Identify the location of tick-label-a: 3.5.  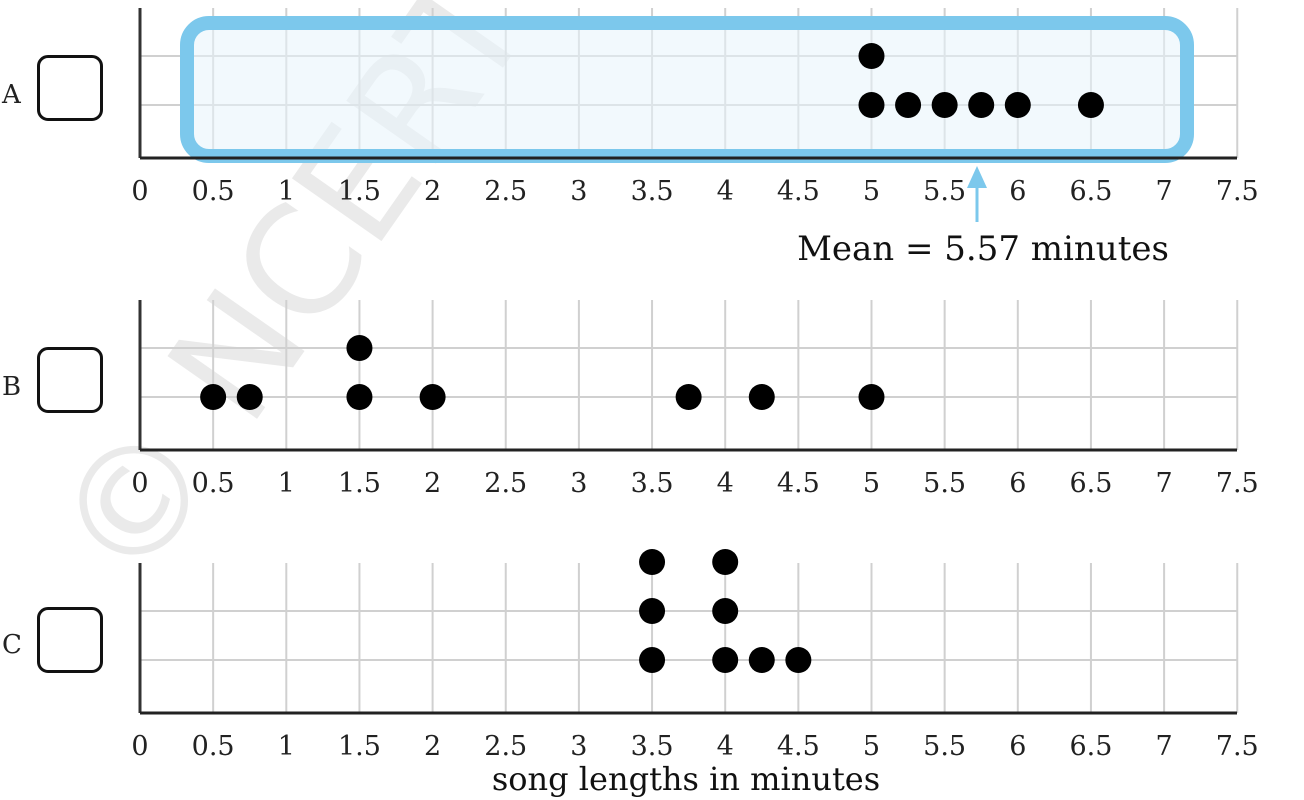
(652, 191).